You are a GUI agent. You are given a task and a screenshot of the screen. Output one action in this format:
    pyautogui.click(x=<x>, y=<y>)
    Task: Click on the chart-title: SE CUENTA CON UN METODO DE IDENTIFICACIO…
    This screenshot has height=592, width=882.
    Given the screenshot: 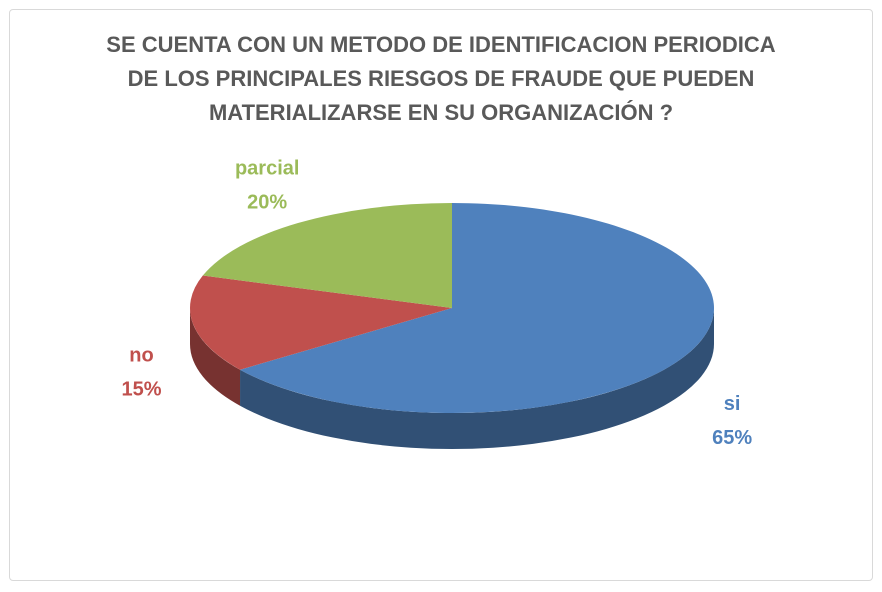 What is the action you would take?
    pyautogui.click(x=441, y=78)
    